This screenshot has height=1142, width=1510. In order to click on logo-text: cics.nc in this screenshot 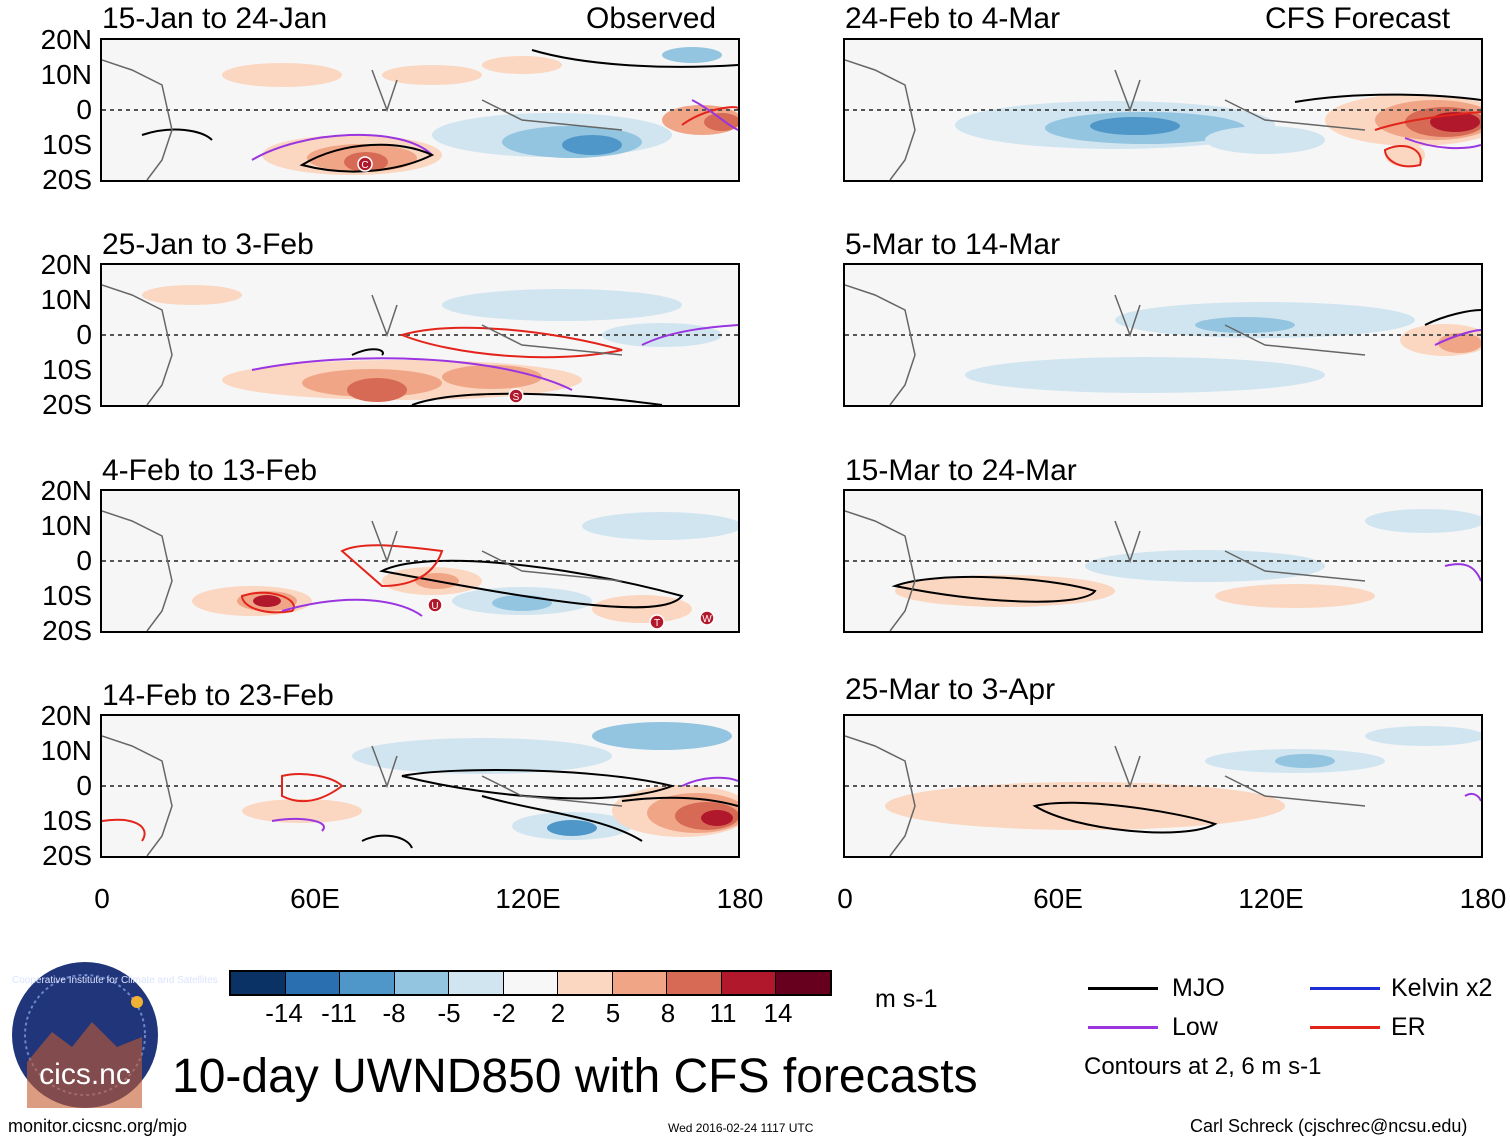, I will do `click(85, 1074)`.